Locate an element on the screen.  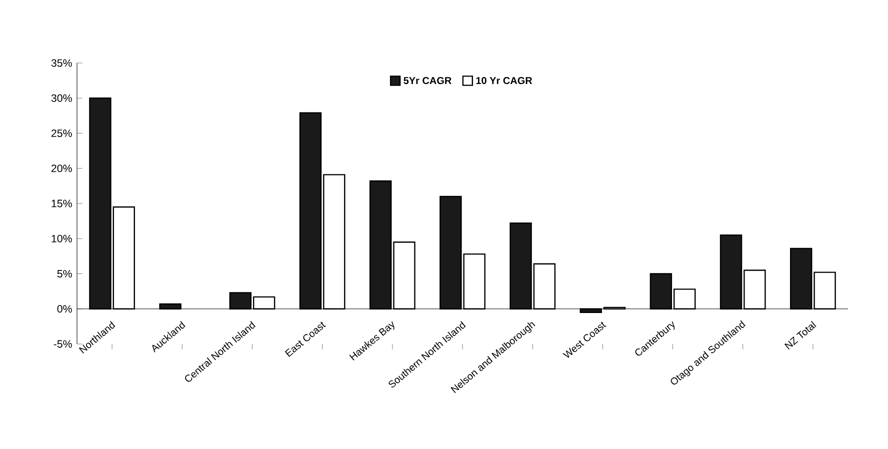
y-tick-label: 35% is located at coordinates (61, 63).